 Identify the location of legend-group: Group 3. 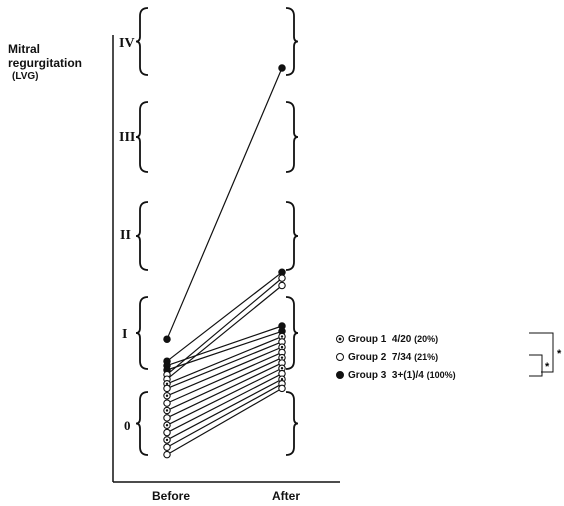
(367, 375).